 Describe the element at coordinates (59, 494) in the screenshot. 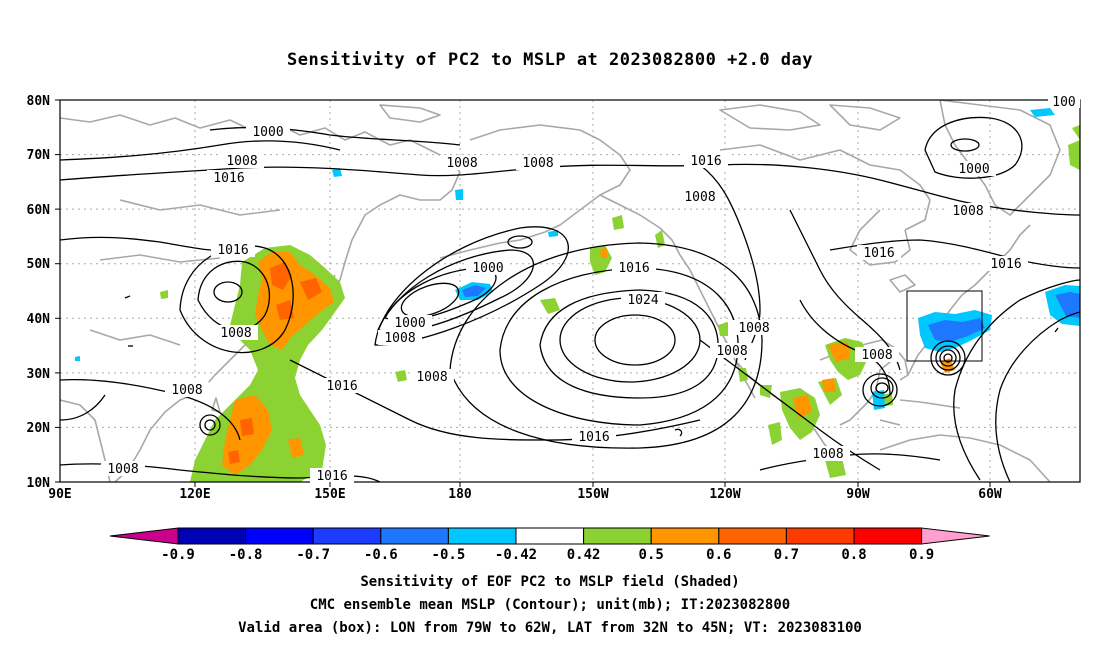

I see `lon-label: 90E` at that location.